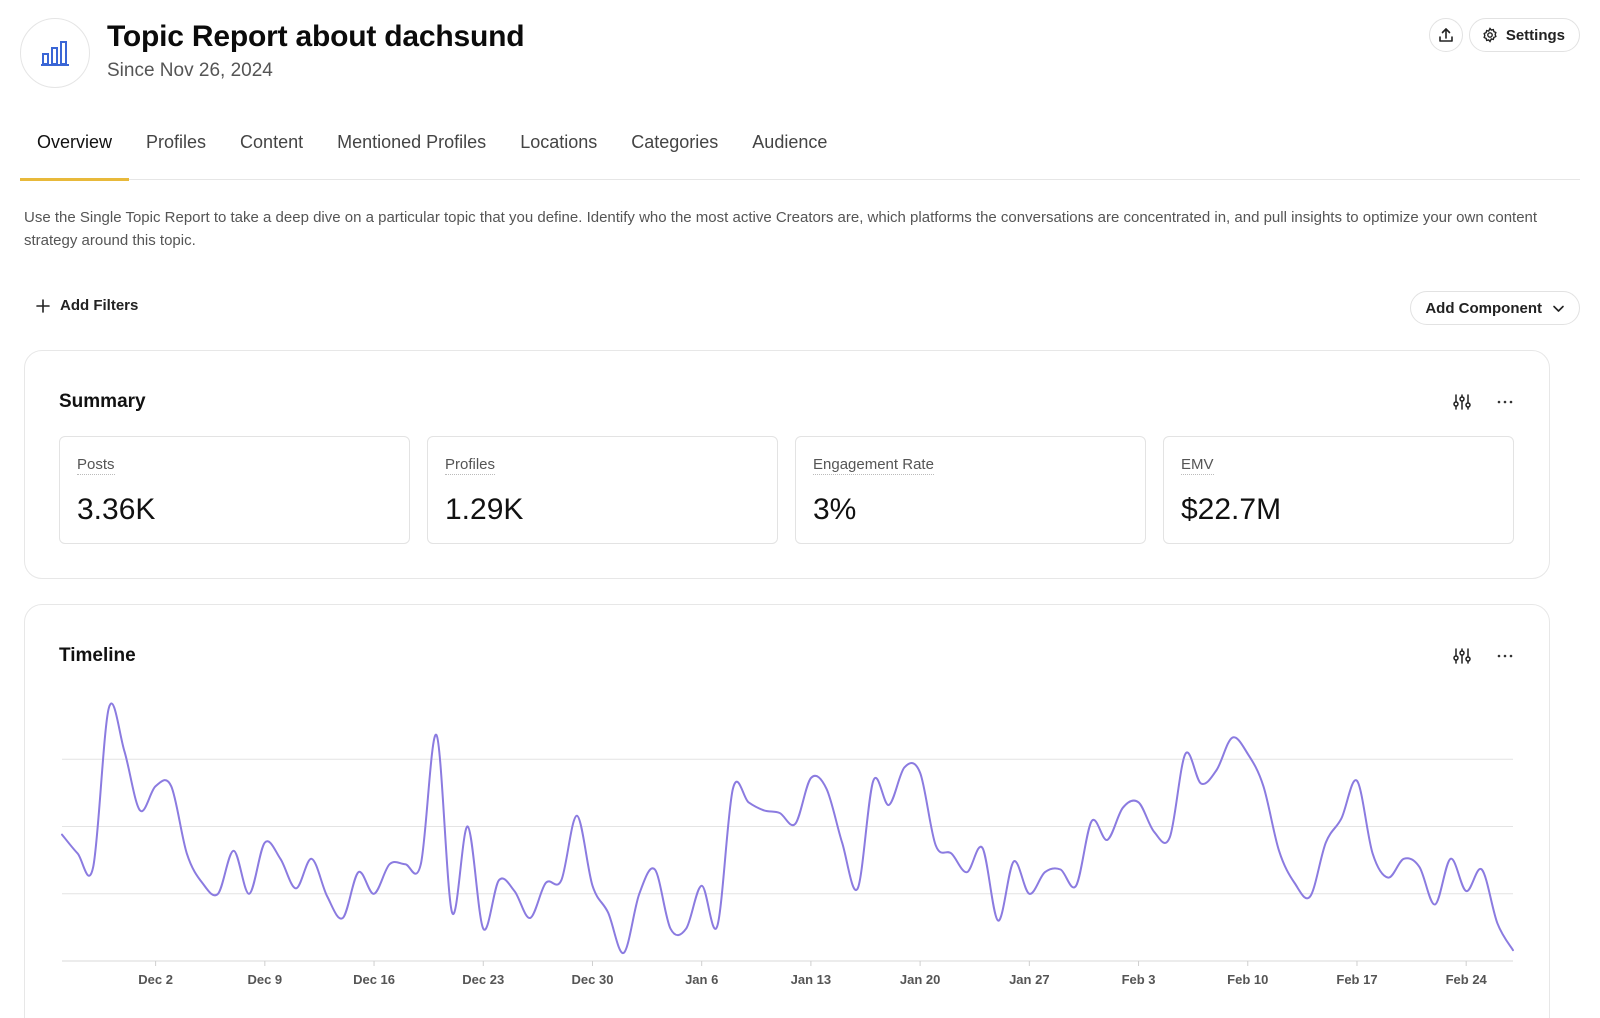  Describe the element at coordinates (412, 142) in the screenshot. I see `tab-mentioned-profiles: Mentioned Profiles` at that location.